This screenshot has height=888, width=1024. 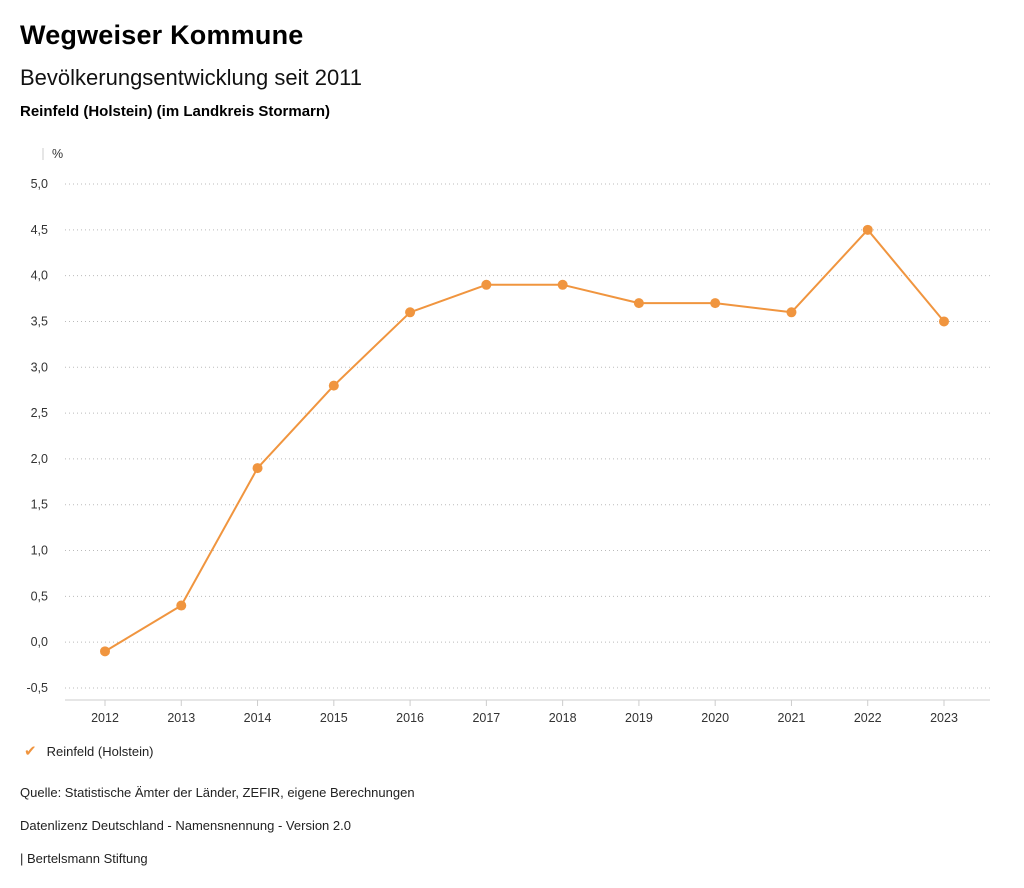 What do you see at coordinates (39, 642) in the screenshot?
I see `y-tick-label: 0,0` at bounding box center [39, 642].